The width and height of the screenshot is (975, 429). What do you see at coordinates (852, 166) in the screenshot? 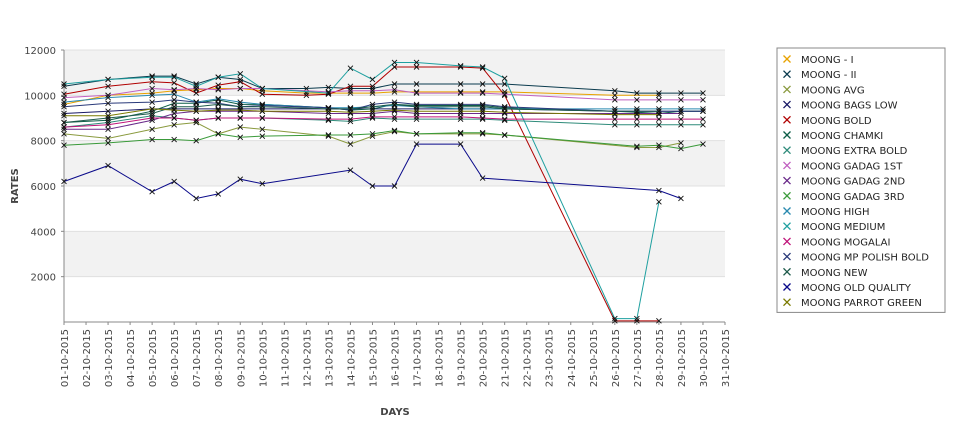
I see `legend-label: MOONG GADAG 1ST` at bounding box center [852, 166].